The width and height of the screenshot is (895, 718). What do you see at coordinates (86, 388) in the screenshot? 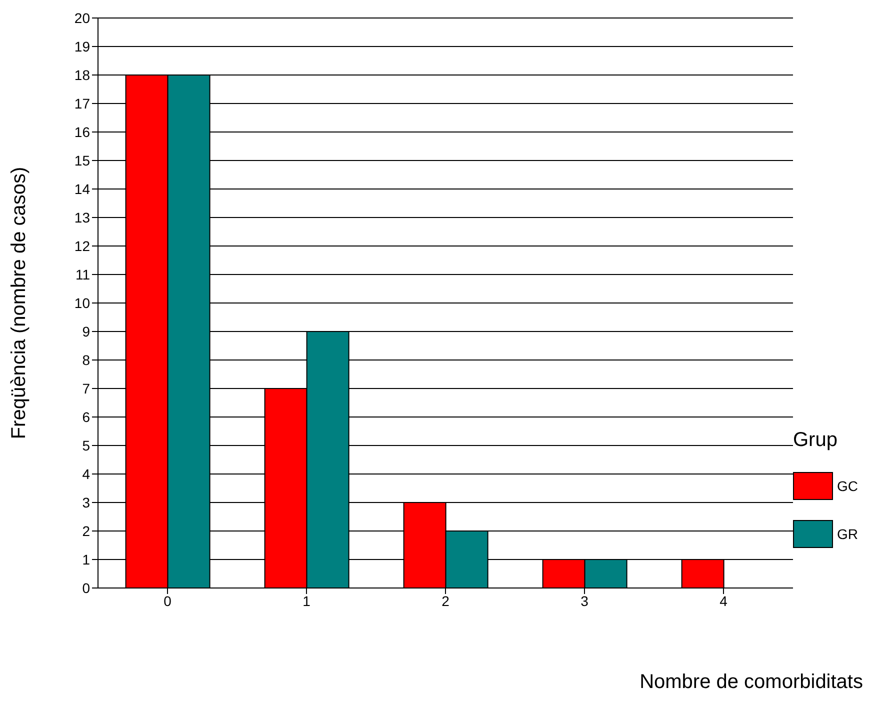
I see `y-tick-label: 7` at bounding box center [86, 388].